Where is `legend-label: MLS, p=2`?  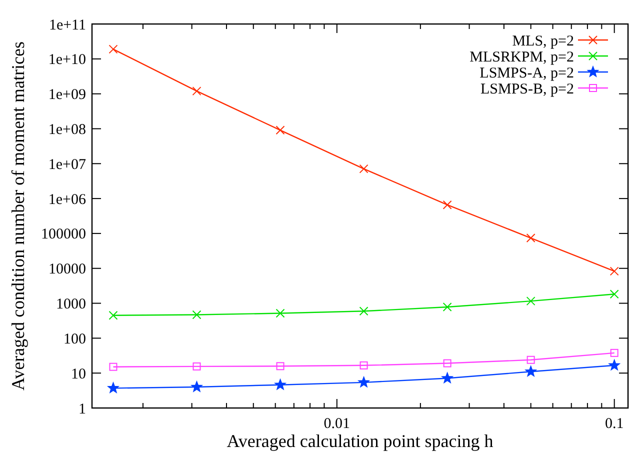 legend-label: MLS, p=2 is located at coordinates (543, 41).